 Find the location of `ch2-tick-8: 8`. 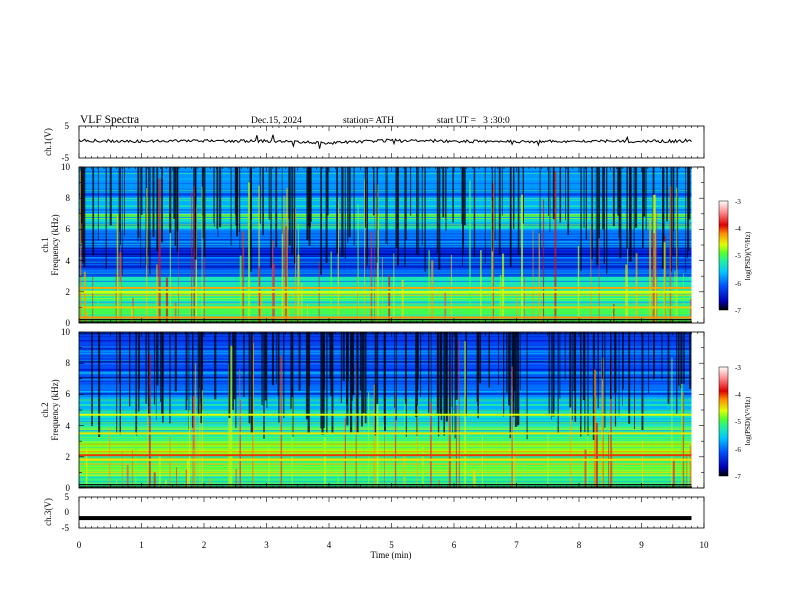

ch2-tick-8: 8 is located at coordinates (68, 363).